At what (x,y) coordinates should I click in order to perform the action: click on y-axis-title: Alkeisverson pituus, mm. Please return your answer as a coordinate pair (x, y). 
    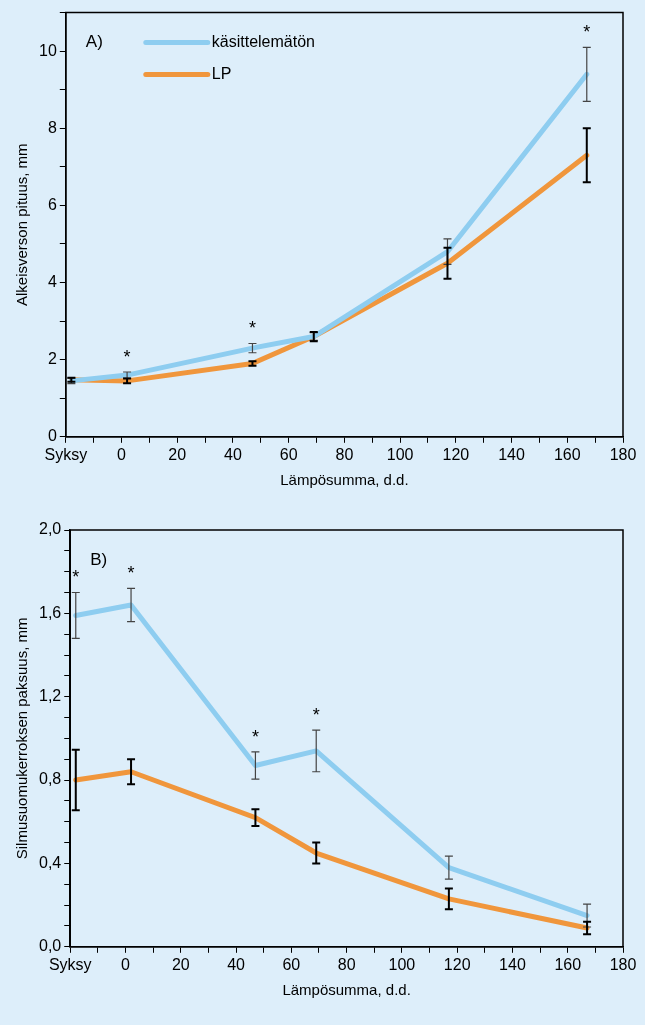
    Looking at the image, I should click on (22, 224).